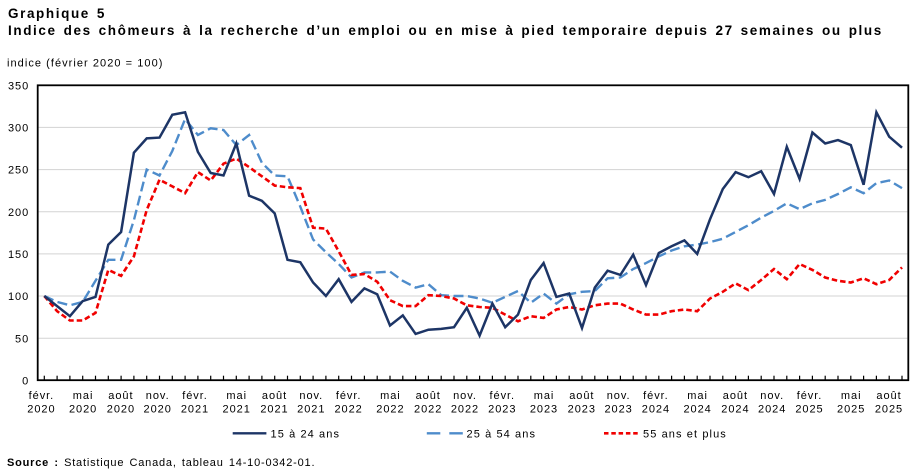 This screenshot has width=924, height=474. I want to click on svg-text: 100, so click(18, 297).